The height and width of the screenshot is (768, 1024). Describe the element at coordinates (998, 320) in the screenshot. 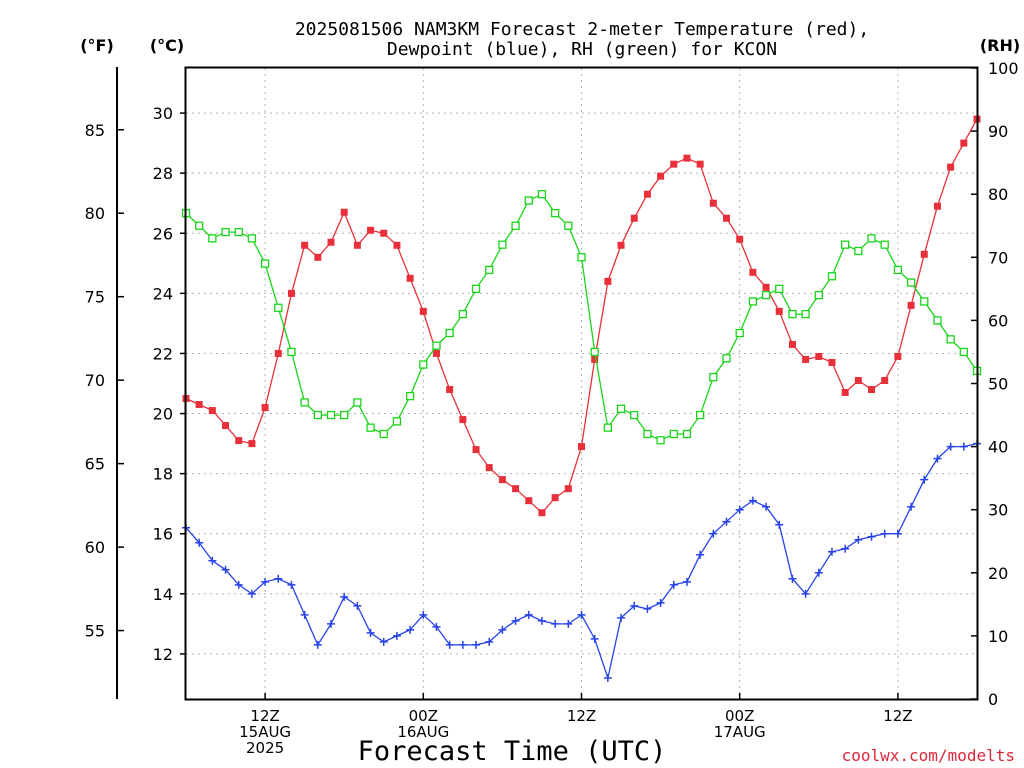

I see `rh-tick-label: 60` at that location.